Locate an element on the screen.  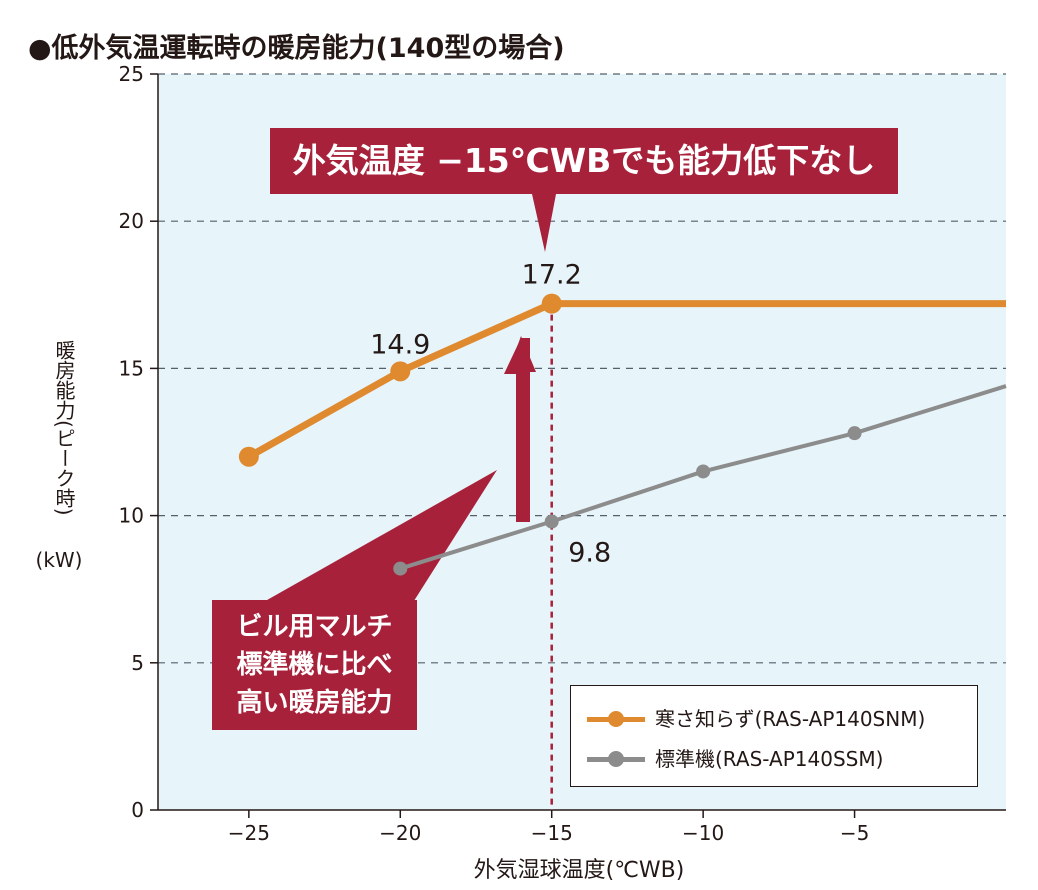
y-tick-label: 20 is located at coordinates (131, 221).